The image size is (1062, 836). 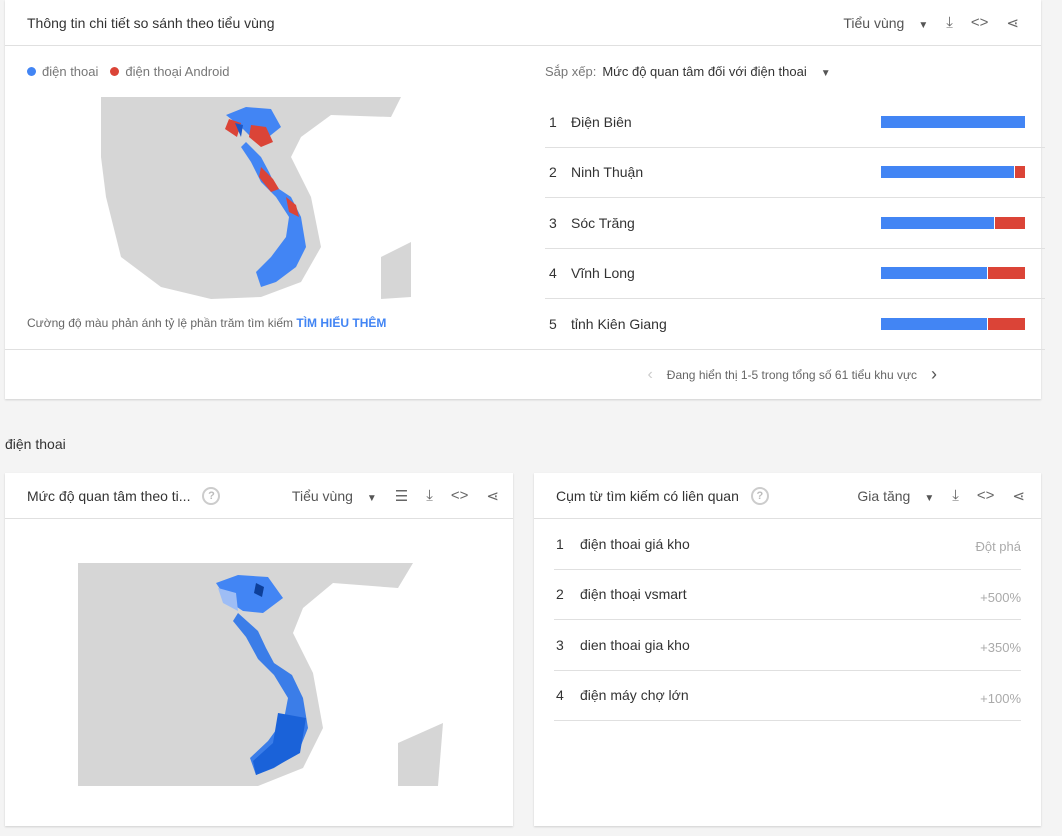 I want to click on rank: 5, so click(x=553, y=323).